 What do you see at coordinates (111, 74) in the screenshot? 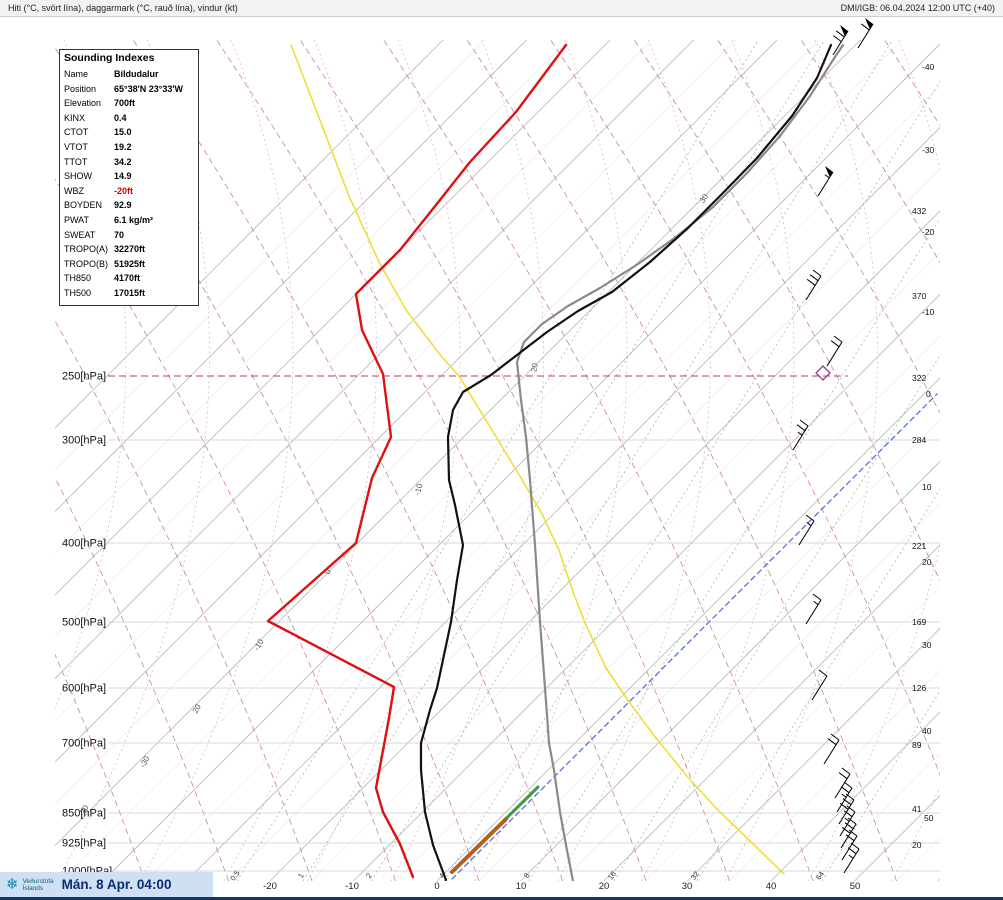
I see `index-row: Name Bíldudalur` at bounding box center [111, 74].